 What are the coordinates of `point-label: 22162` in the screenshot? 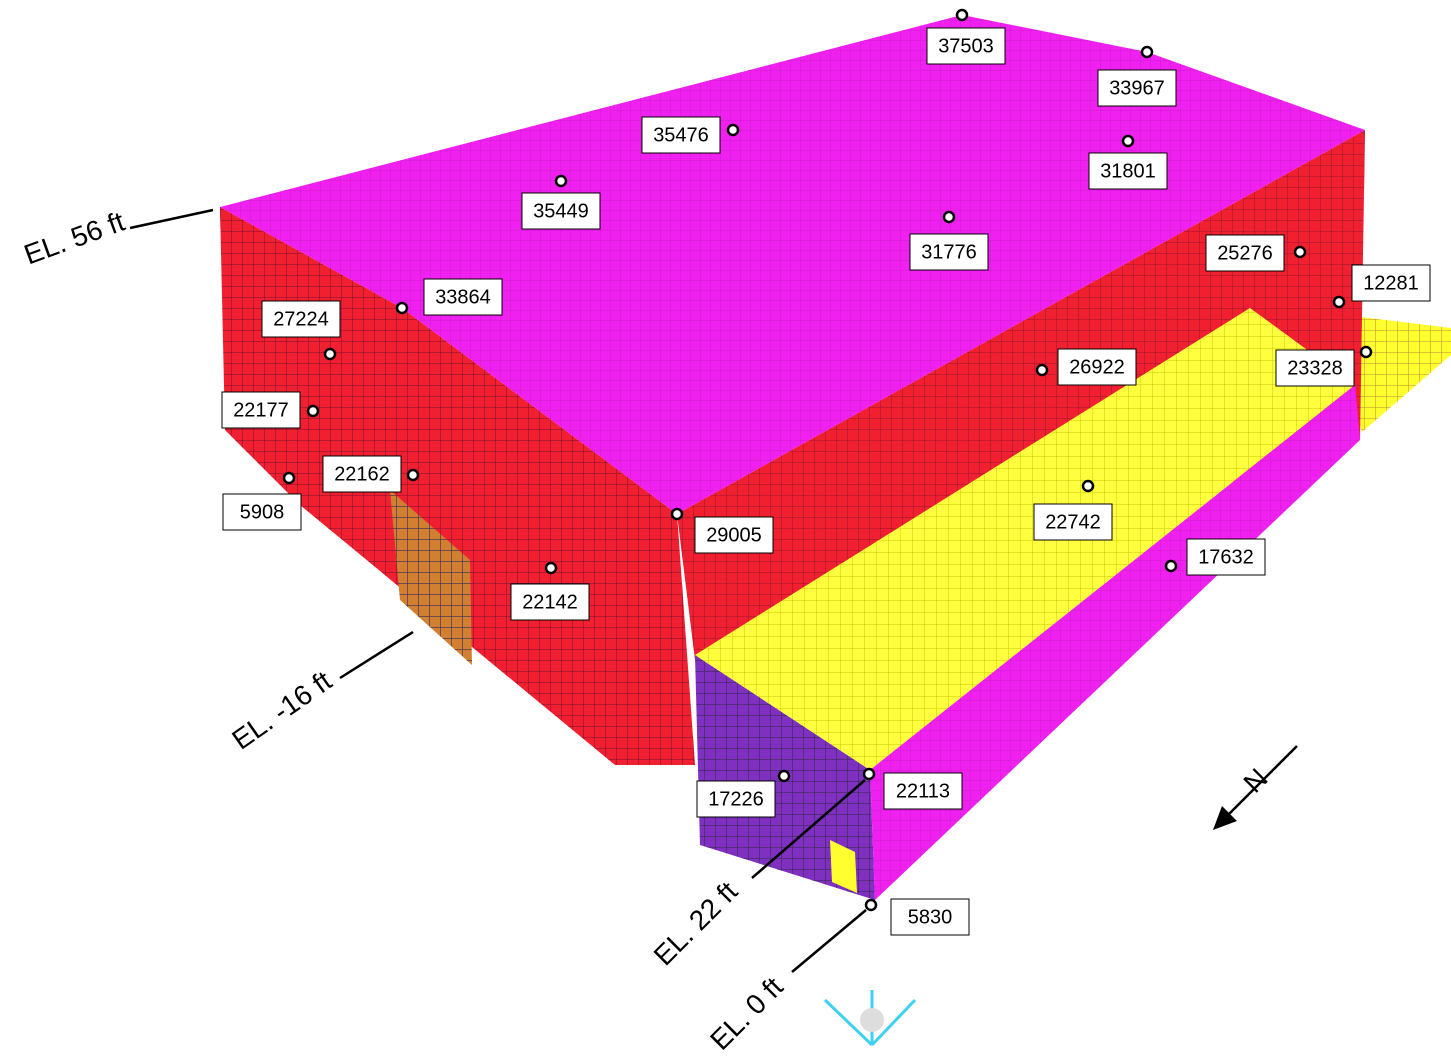 It's located at (362, 474).